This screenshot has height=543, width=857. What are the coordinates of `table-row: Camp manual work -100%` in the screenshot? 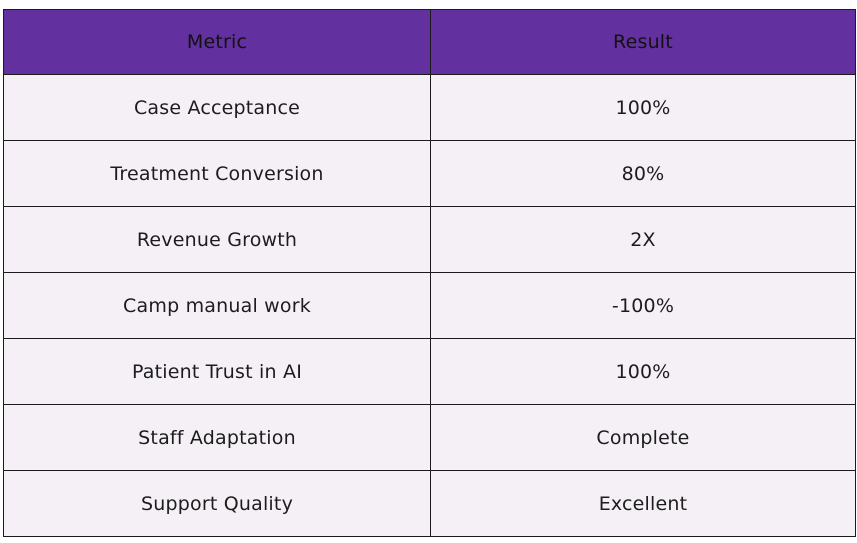 It's located at (429, 305).